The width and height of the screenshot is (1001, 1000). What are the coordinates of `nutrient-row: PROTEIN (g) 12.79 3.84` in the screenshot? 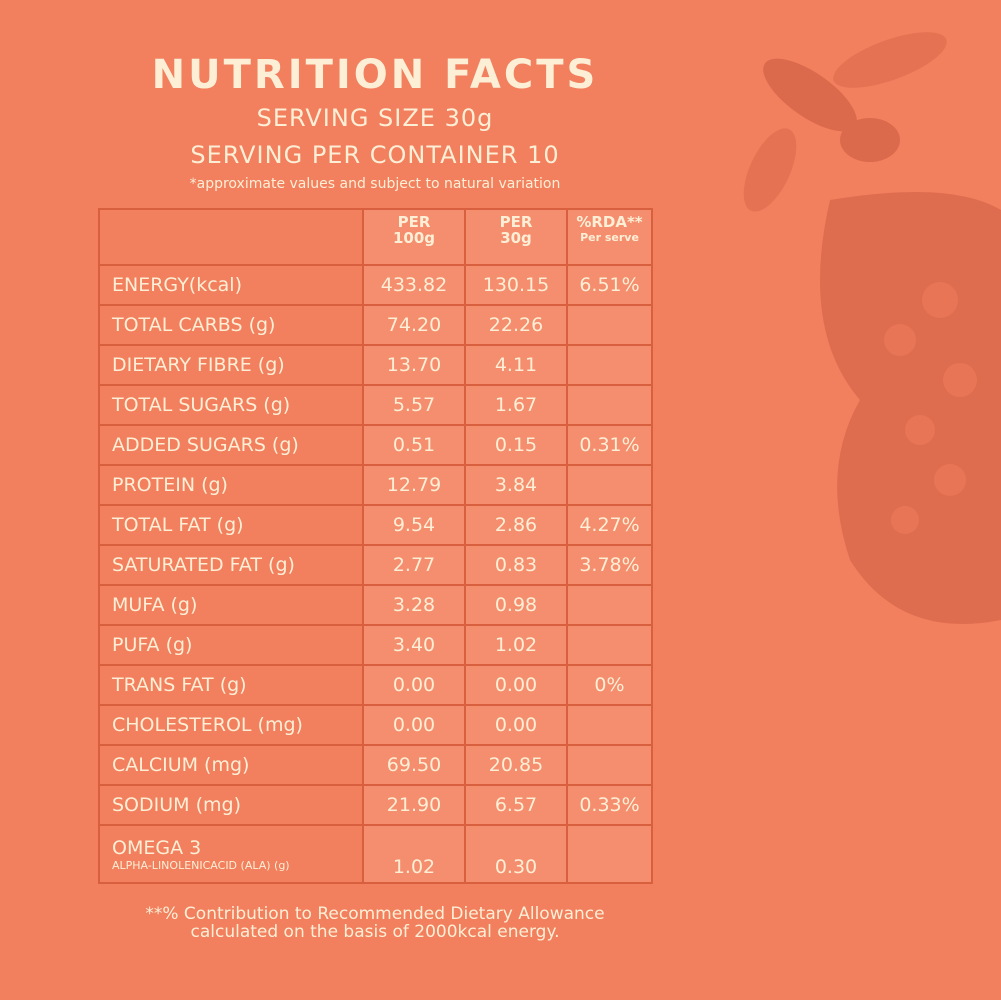 It's located at (375, 485).